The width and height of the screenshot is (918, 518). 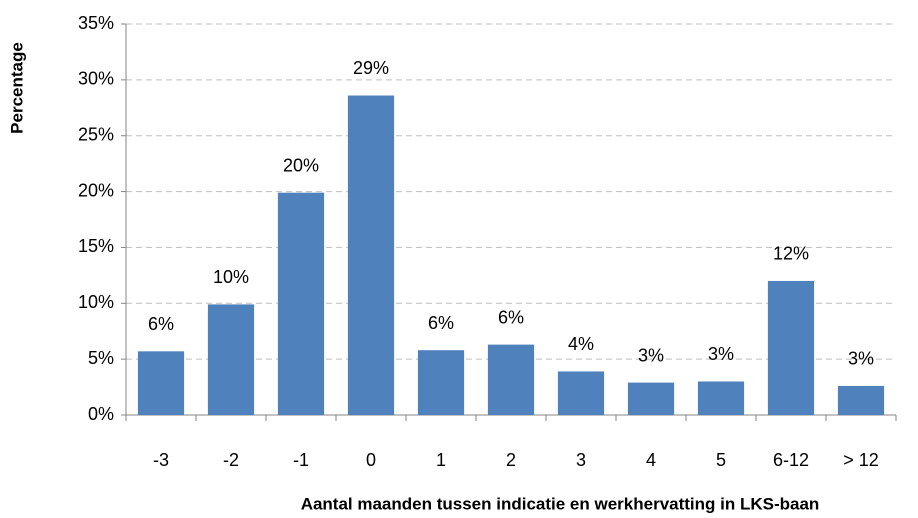 What do you see at coordinates (101, 414) in the screenshot?
I see `y-tick-label: 0%` at bounding box center [101, 414].